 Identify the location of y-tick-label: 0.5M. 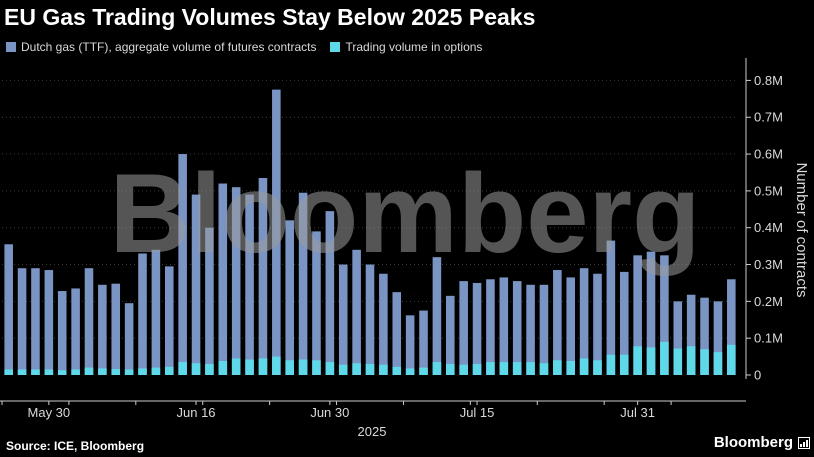
(768, 190).